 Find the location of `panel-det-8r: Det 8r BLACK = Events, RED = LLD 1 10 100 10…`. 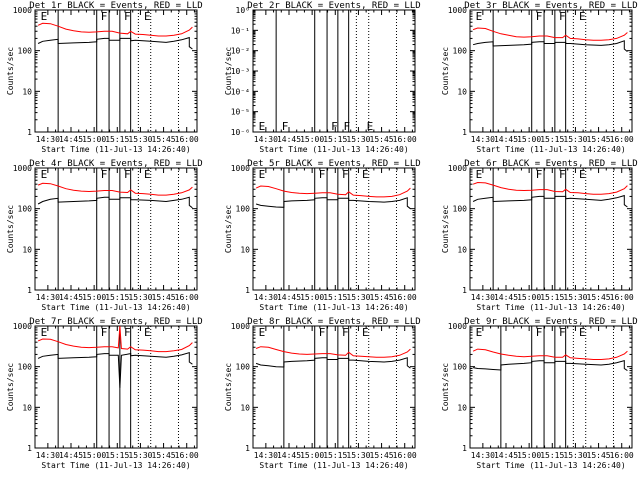

panel-det-8r: Det 8r BLACK = Events, RED = LLD 1 10 100 10… is located at coordinates (322, 393).